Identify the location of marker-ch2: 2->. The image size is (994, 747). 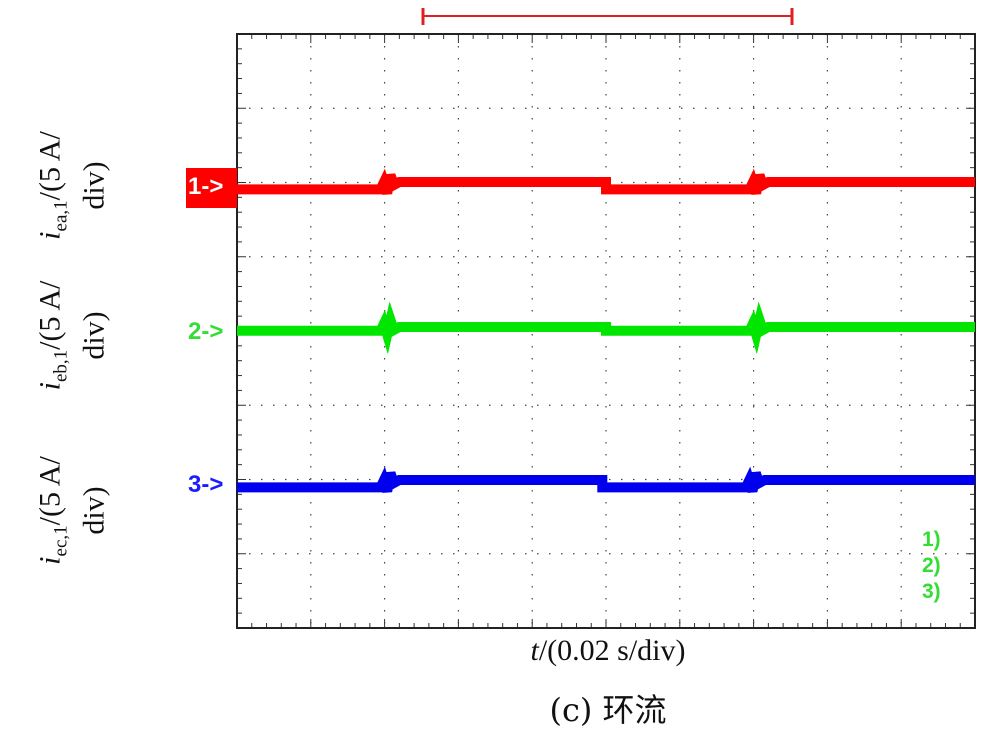
(205, 331).